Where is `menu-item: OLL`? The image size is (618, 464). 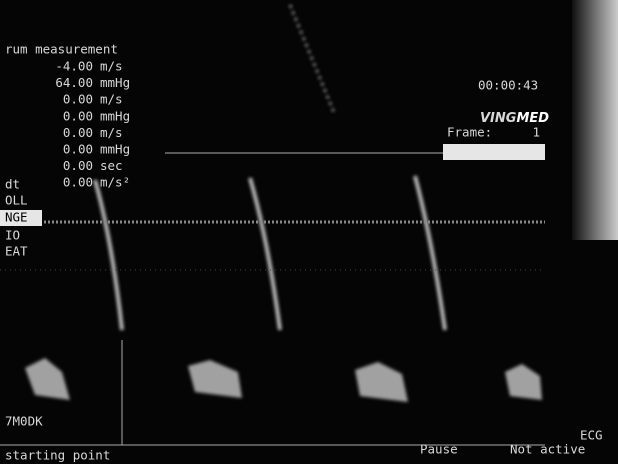
menu-item: OLL is located at coordinates (16, 200).